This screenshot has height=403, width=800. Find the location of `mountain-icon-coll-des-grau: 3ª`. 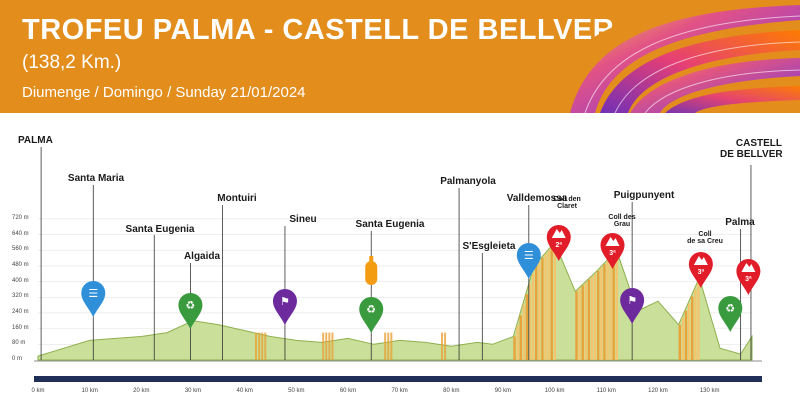

mountain-icon-coll-des-grau: 3ª is located at coordinates (612, 251).